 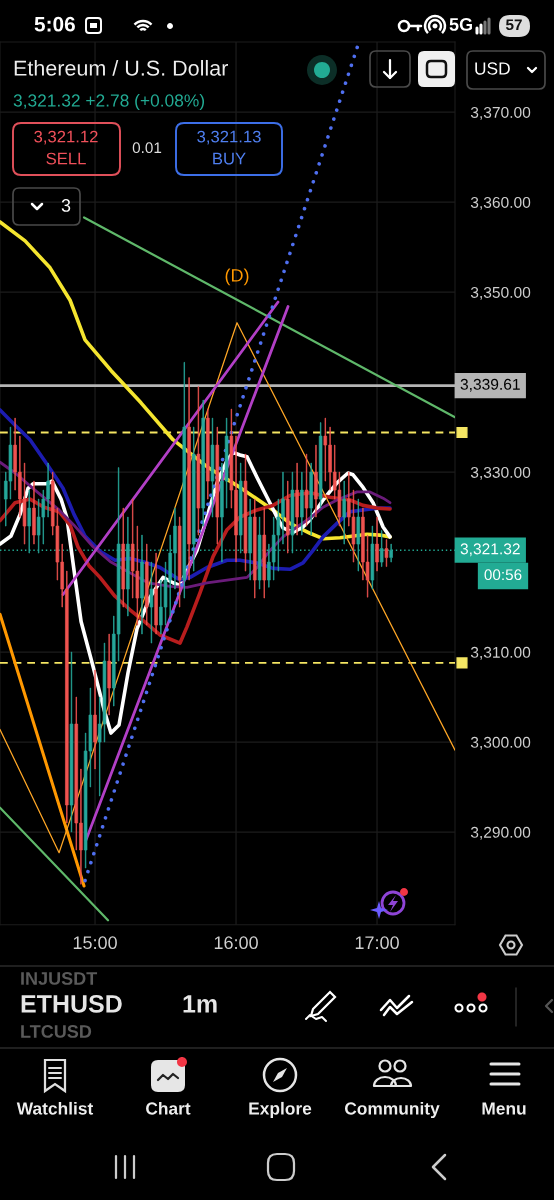 I want to click on text: 3,321.32 +2.78 (+0.08%), so click(x=109, y=102).